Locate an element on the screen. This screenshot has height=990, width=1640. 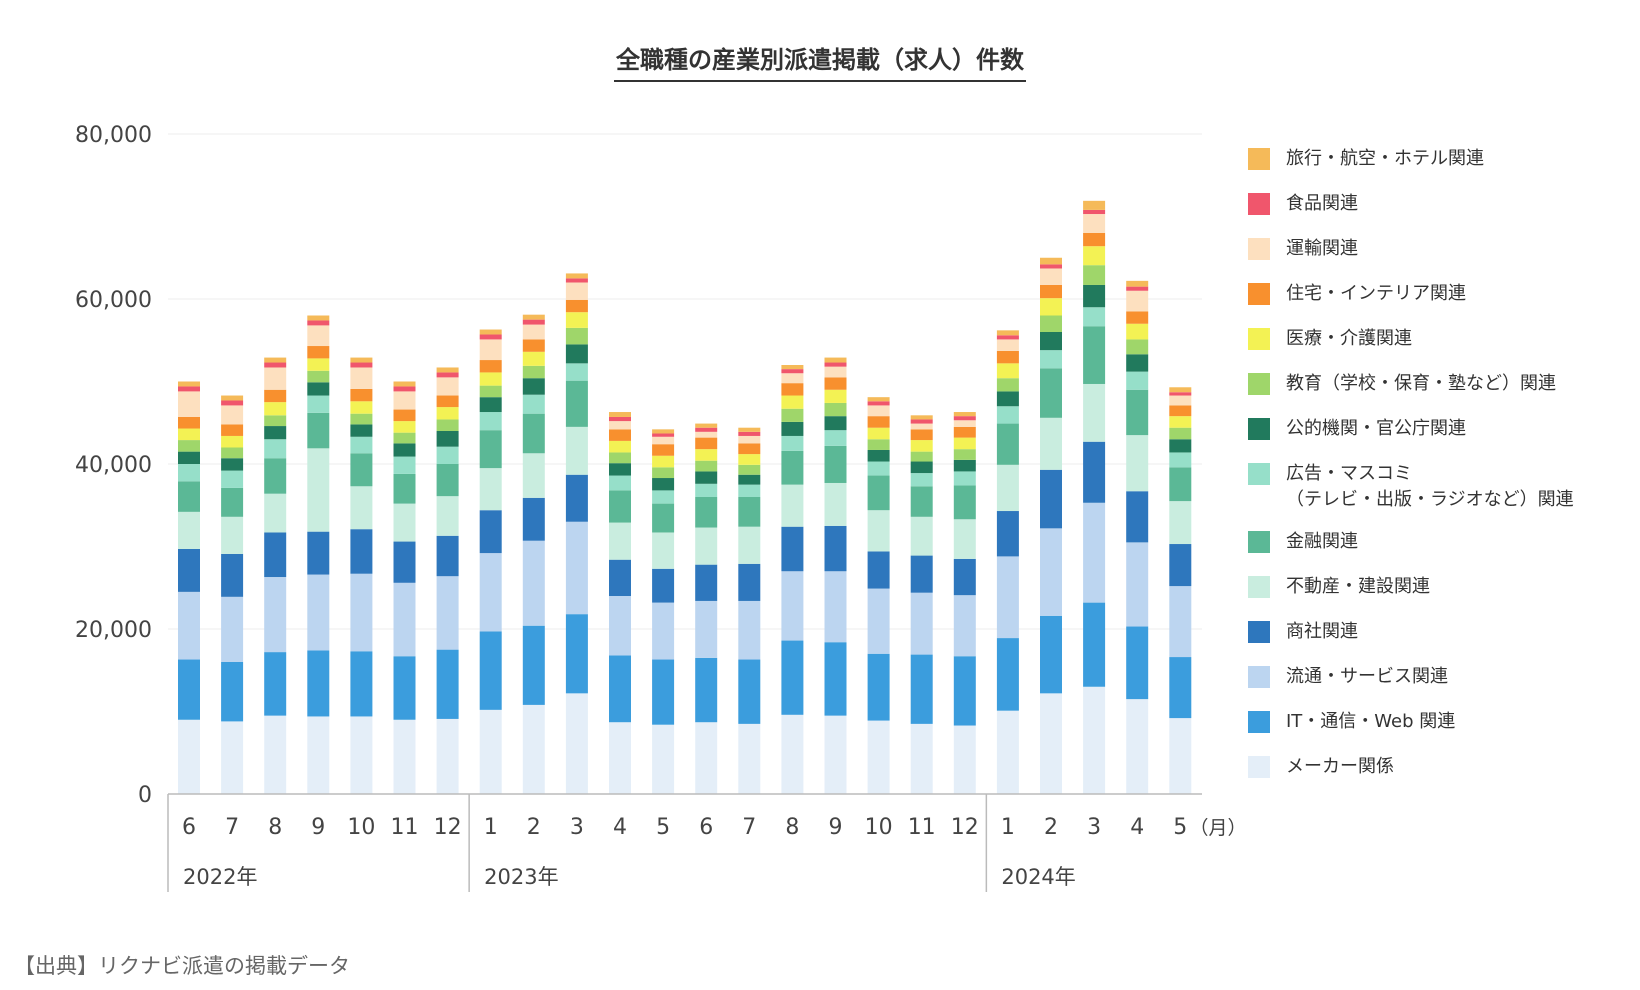
y-tick-label: 60,000 is located at coordinates (113, 300).